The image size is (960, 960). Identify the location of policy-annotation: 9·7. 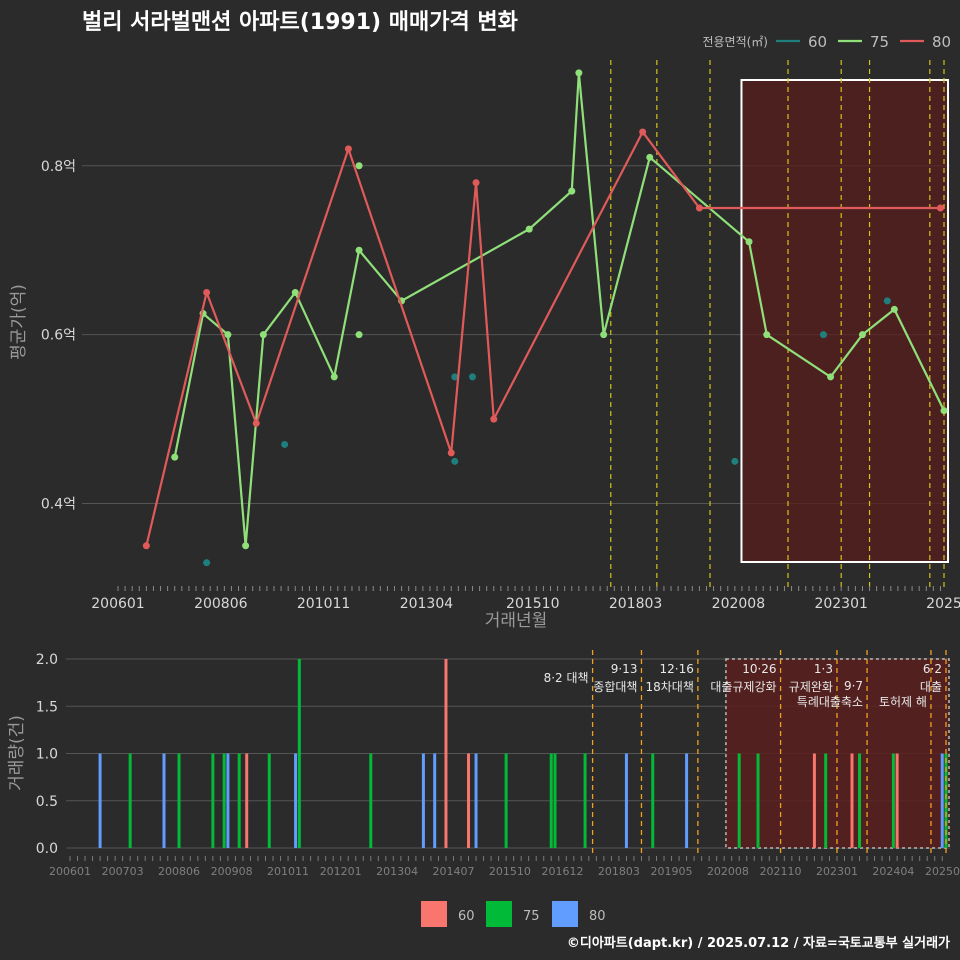
(853, 686).